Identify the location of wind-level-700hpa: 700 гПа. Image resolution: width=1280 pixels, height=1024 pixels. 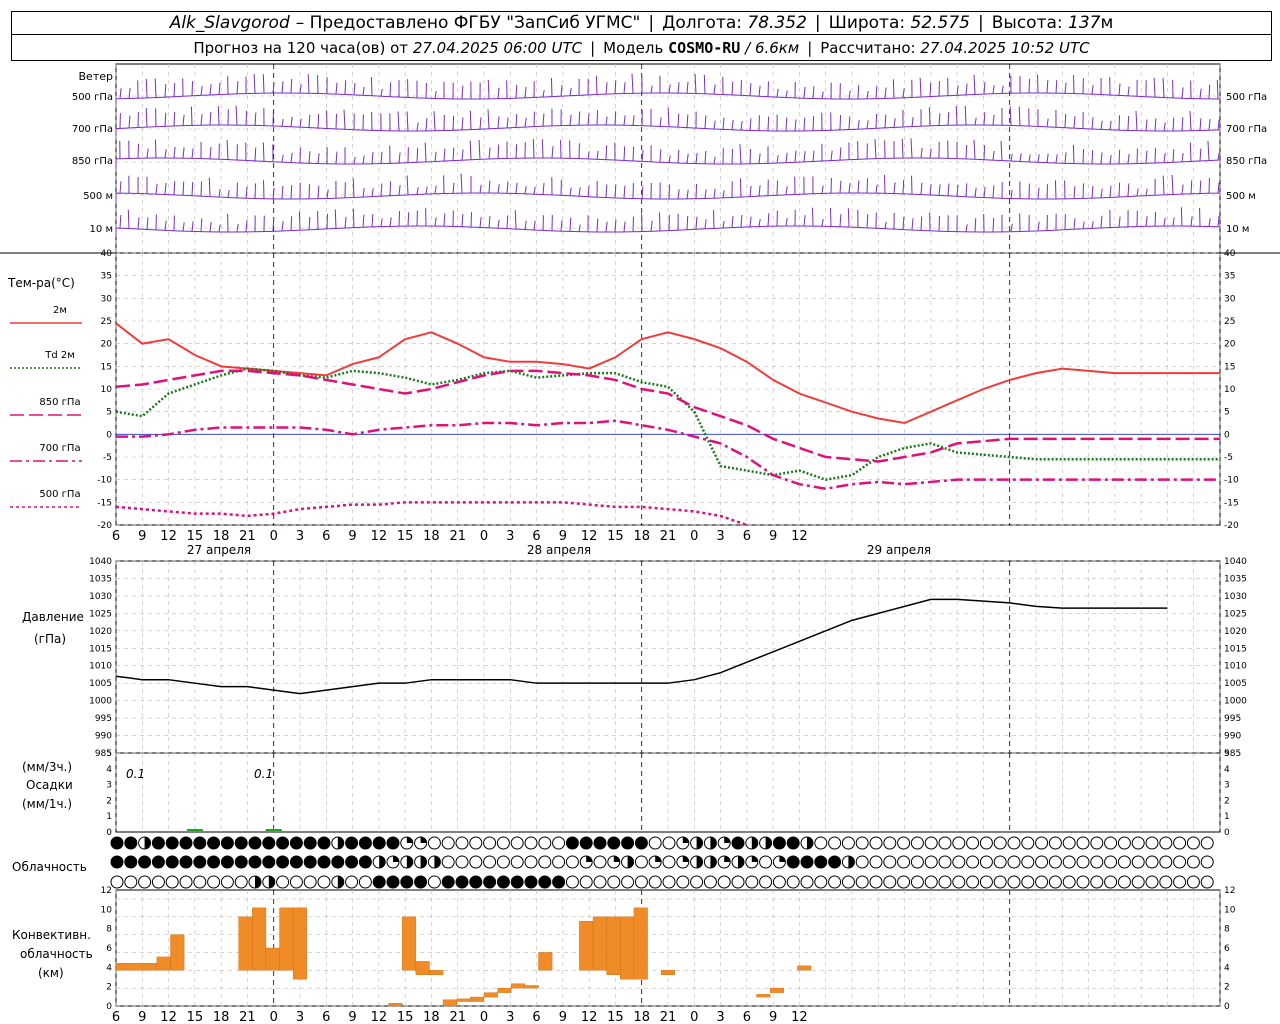
(92, 129).